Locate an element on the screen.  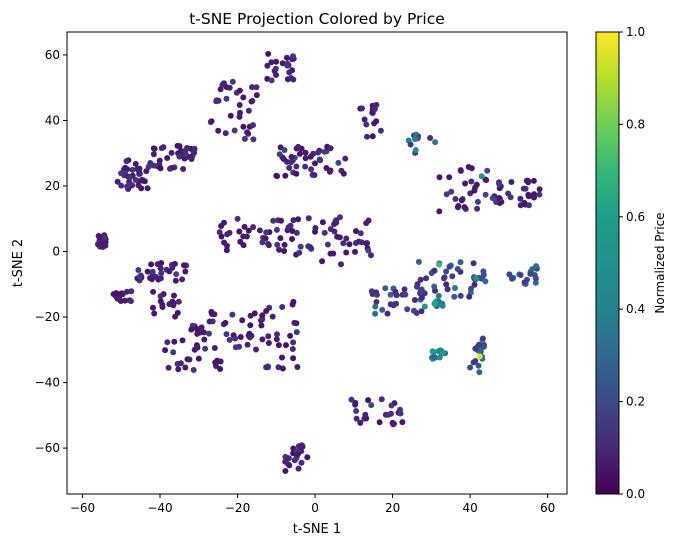
chart-title: t-SNE Projection Colored by Price is located at coordinates (317, 19).